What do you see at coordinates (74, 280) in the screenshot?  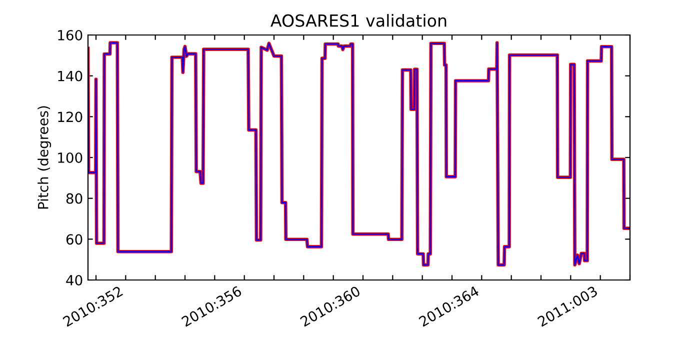 I see `y-tick-label: 40` at bounding box center [74, 280].